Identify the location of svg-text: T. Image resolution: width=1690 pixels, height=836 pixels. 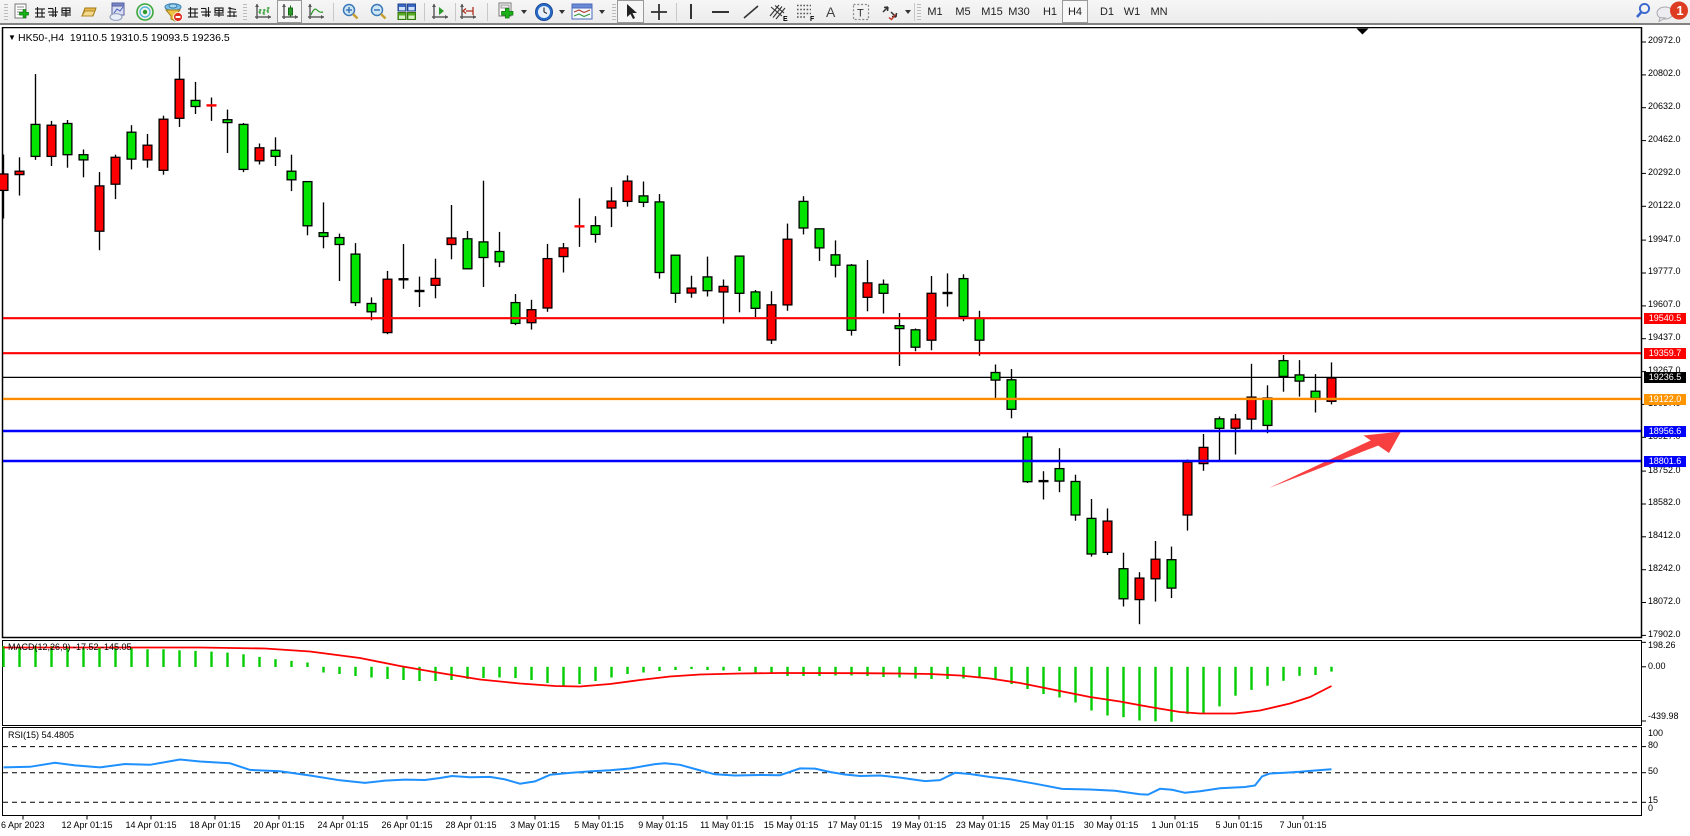
(860, 14).